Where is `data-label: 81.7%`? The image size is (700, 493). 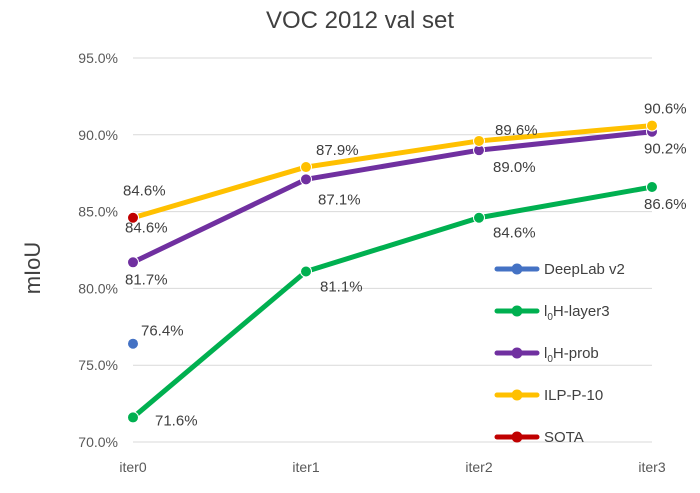 data-label: 81.7% is located at coordinates (146, 279).